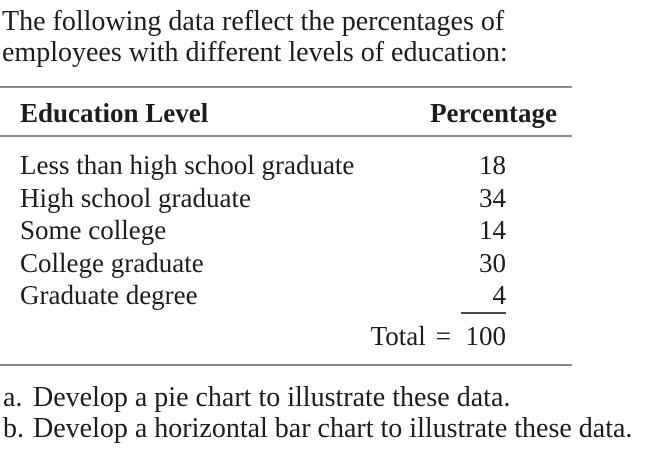  What do you see at coordinates (112, 262) in the screenshot?
I see `education-level-cell: College graduate` at bounding box center [112, 262].